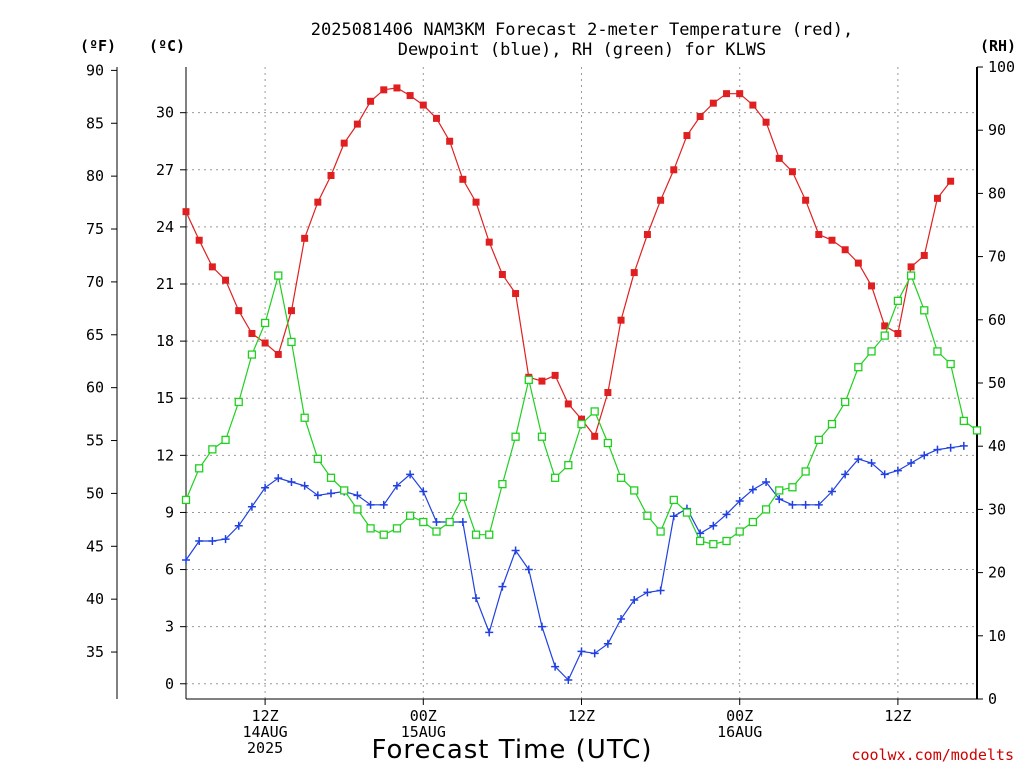 This screenshot has width=1024, height=768. Describe the element at coordinates (997, 320) in the screenshot. I see `rh-tick-label: 60` at that location.